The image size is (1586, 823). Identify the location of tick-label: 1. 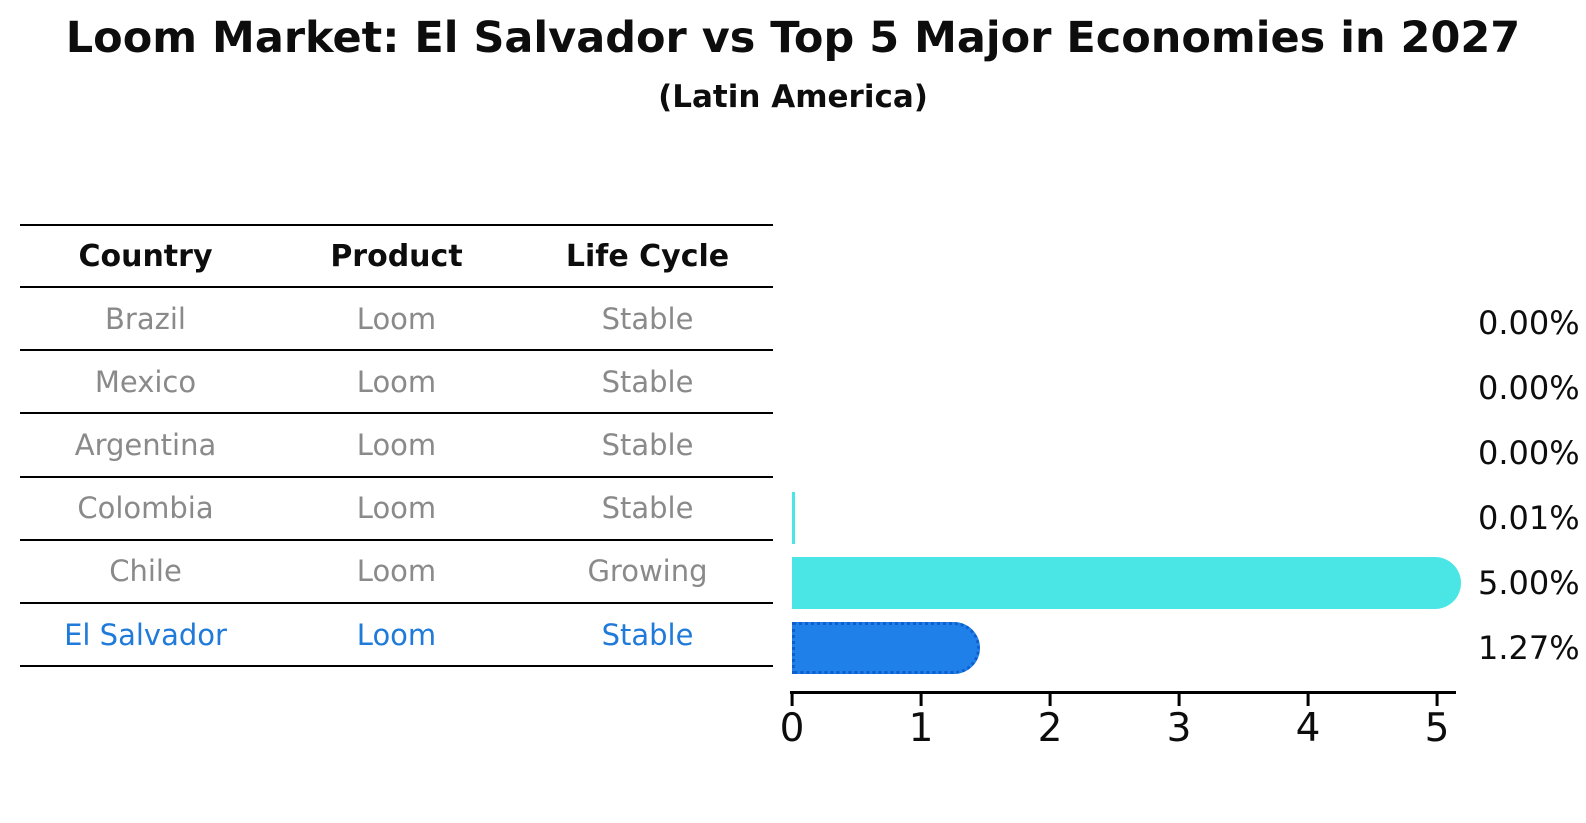
(921, 728).